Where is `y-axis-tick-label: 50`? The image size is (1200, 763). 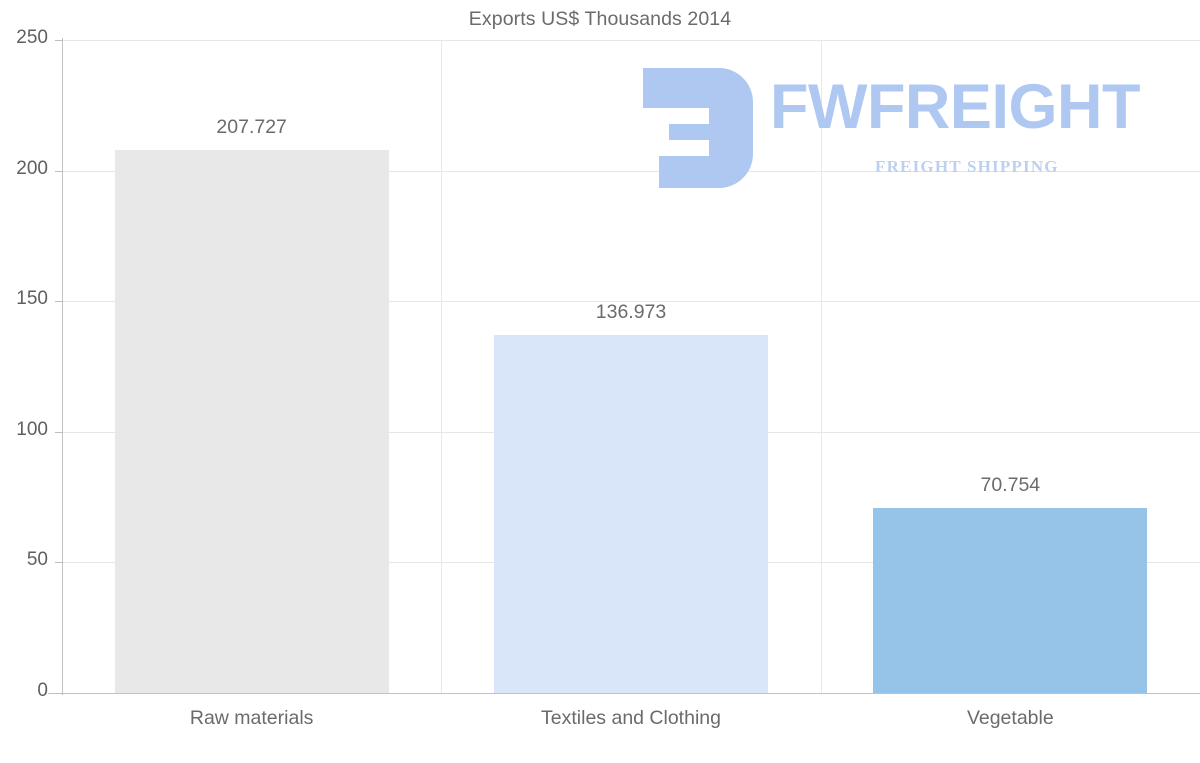 y-axis-tick-label: 50 is located at coordinates (37, 560).